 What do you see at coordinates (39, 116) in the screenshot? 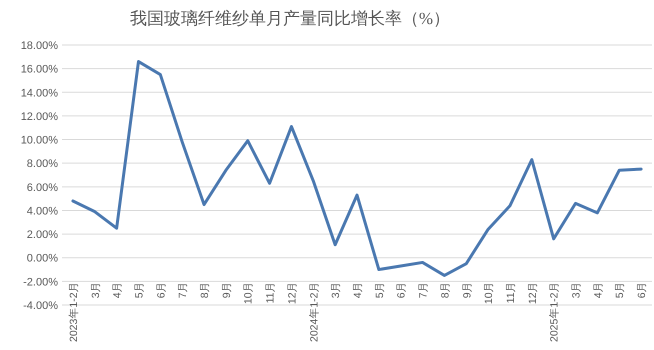
I see `y-tick-label: 12.00%` at bounding box center [39, 116].